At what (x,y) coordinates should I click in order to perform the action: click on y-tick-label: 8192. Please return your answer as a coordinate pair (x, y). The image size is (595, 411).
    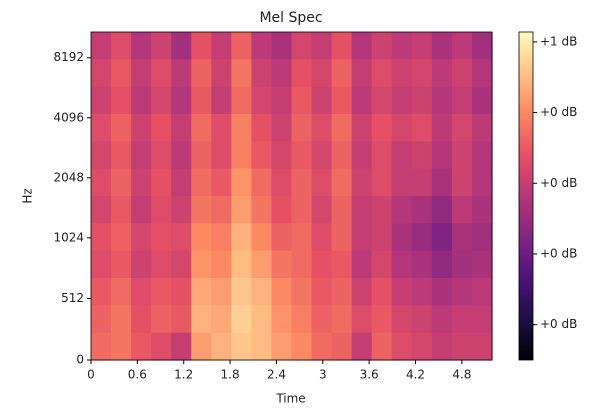
    Looking at the image, I should click on (68, 57).